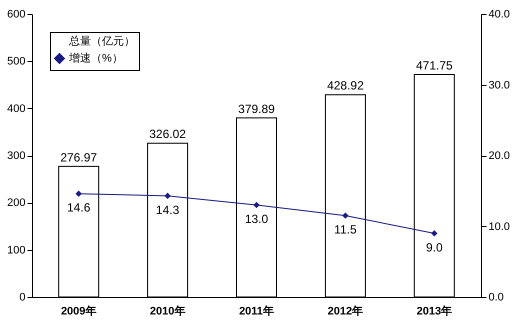 This screenshot has height=322, width=516. What do you see at coordinates (256, 311) in the screenshot?
I see `x-tick-label: 2011年` at bounding box center [256, 311].